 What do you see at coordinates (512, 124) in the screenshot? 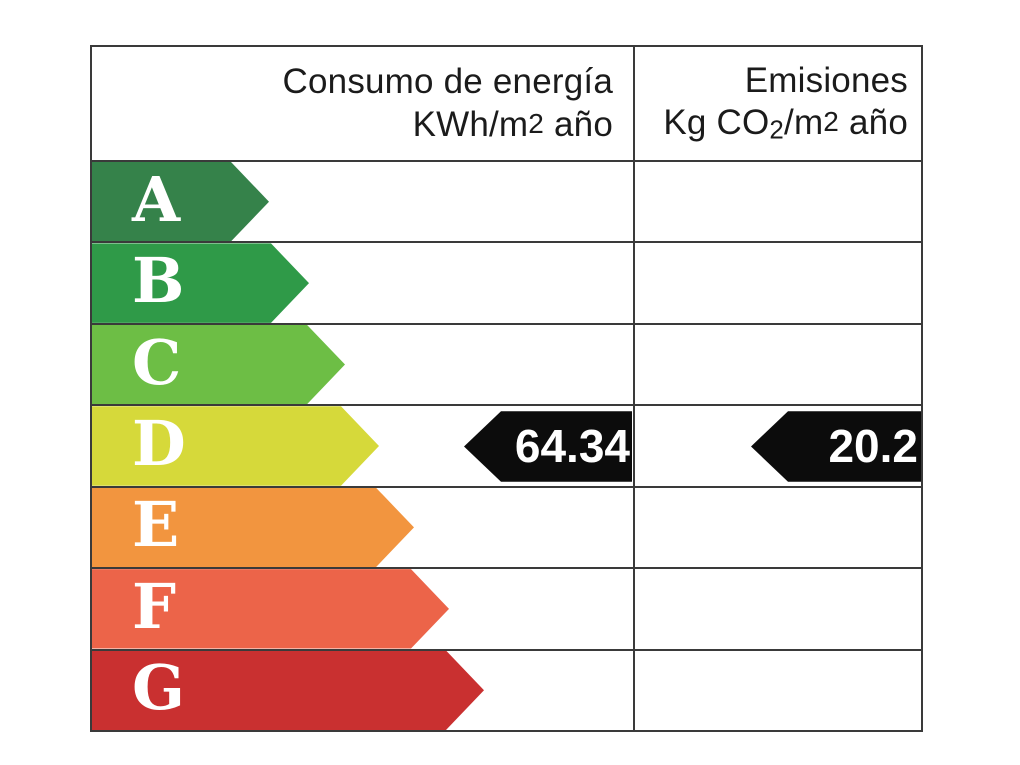
I see `header-consumo-line2: KWh/m2 año` at bounding box center [512, 124].